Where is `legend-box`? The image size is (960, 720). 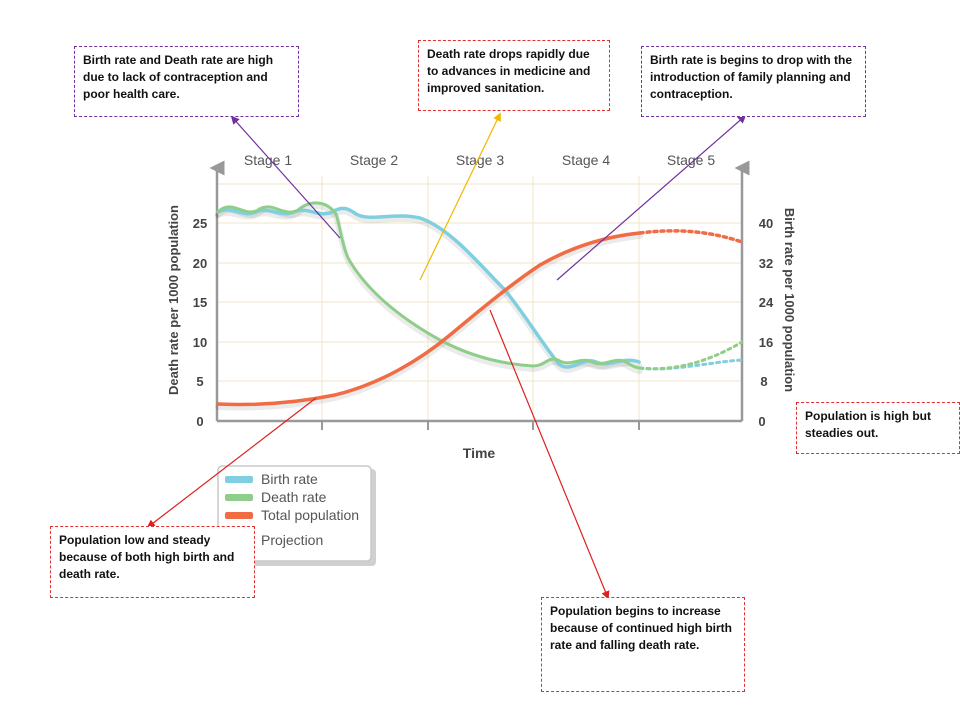 legend-box is located at coordinates (294, 513).